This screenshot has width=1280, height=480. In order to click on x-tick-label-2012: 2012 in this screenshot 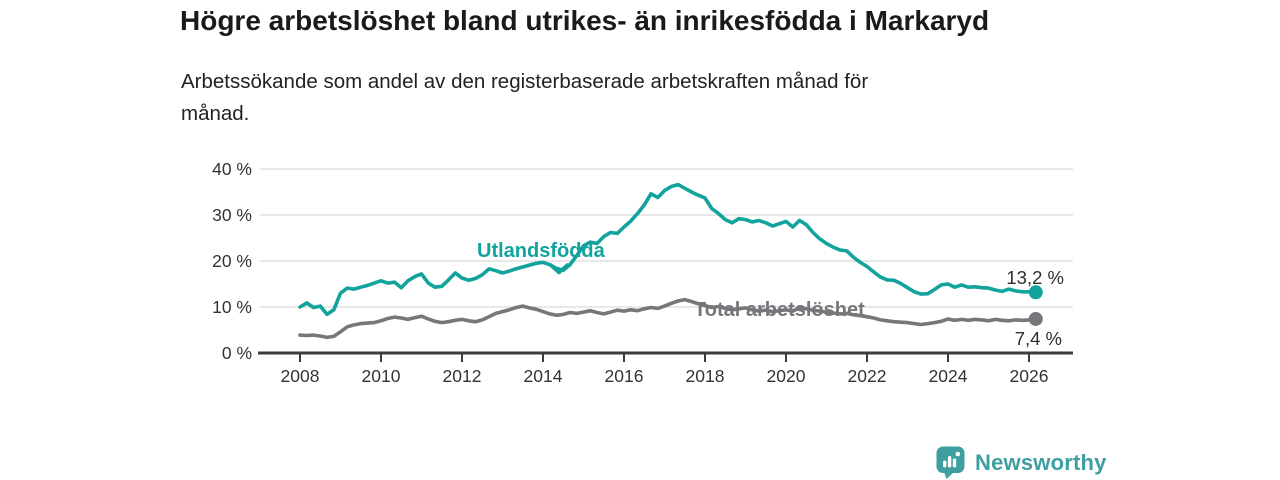, I will do `click(462, 376)`.